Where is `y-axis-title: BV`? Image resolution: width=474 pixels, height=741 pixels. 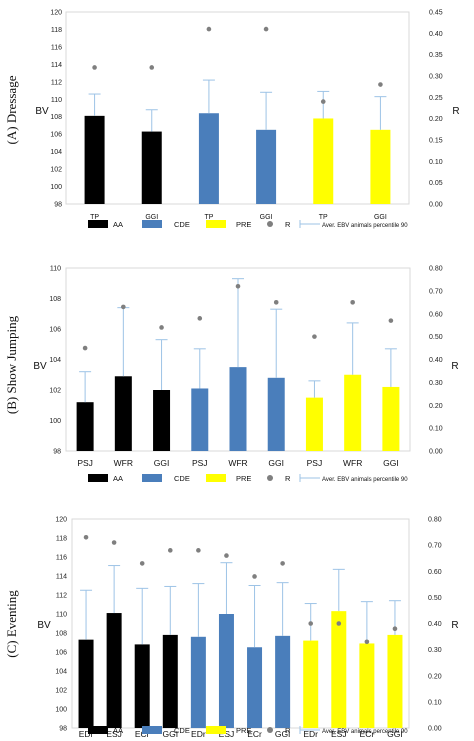
y-axis-title: BV is located at coordinates (40, 366).